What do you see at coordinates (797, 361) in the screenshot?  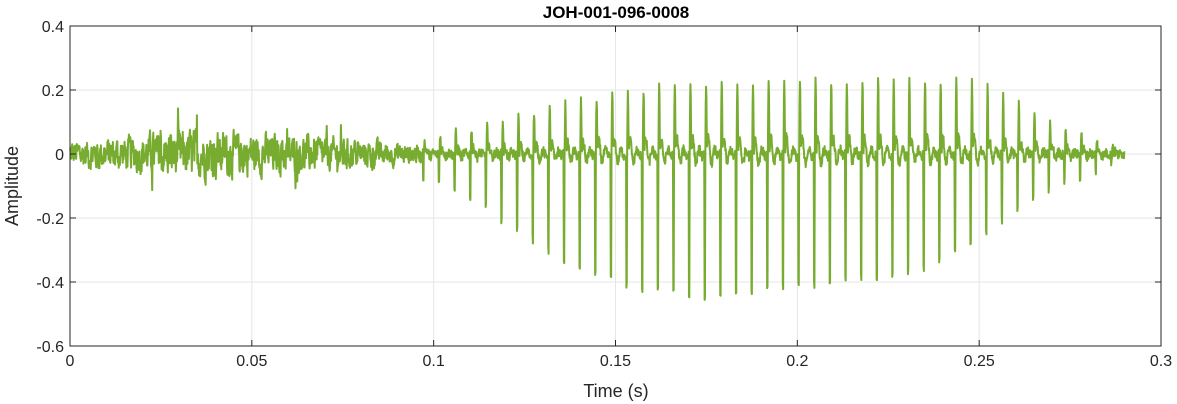 I see `x-tick-label: 0.2` at bounding box center [797, 361].